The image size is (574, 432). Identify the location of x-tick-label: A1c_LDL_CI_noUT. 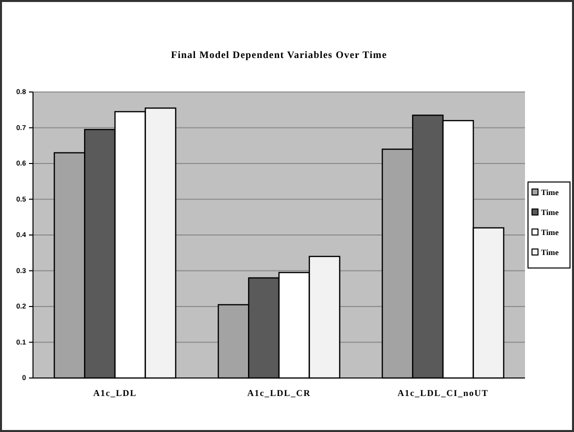
(443, 393).